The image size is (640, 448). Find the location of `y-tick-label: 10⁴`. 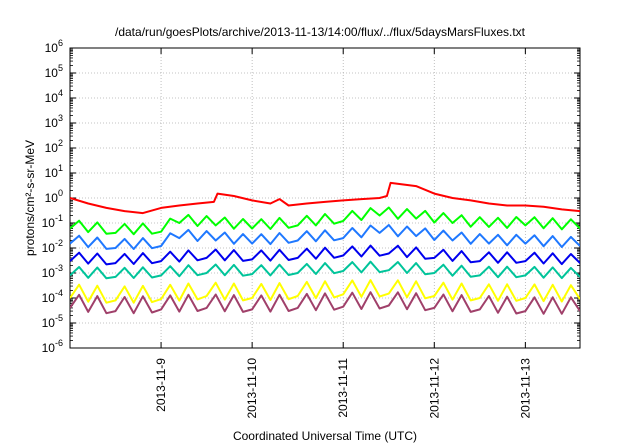

y-tick-label: 10⁴ is located at coordinates (54, 96).